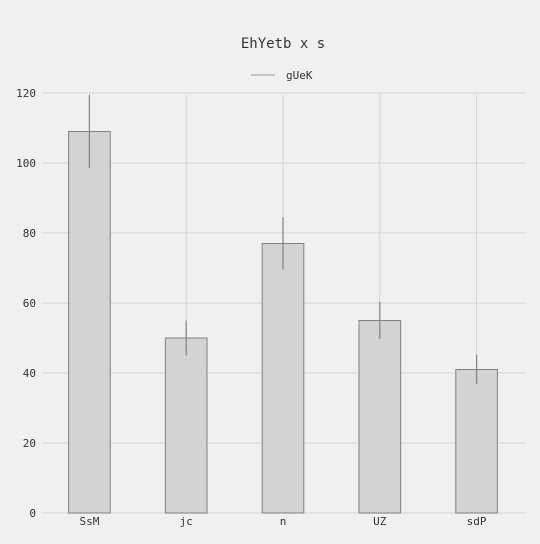  What do you see at coordinates (29, 443) in the screenshot?
I see `y-tick-label: 20` at bounding box center [29, 443].